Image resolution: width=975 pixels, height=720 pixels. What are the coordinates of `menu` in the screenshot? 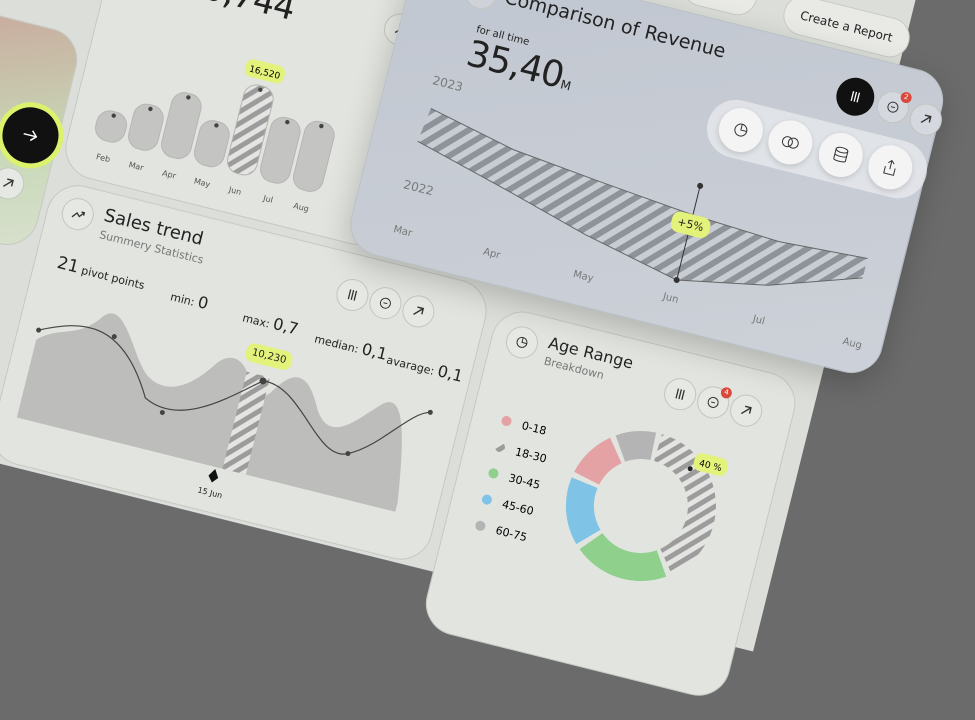 It's located at (817, 149).